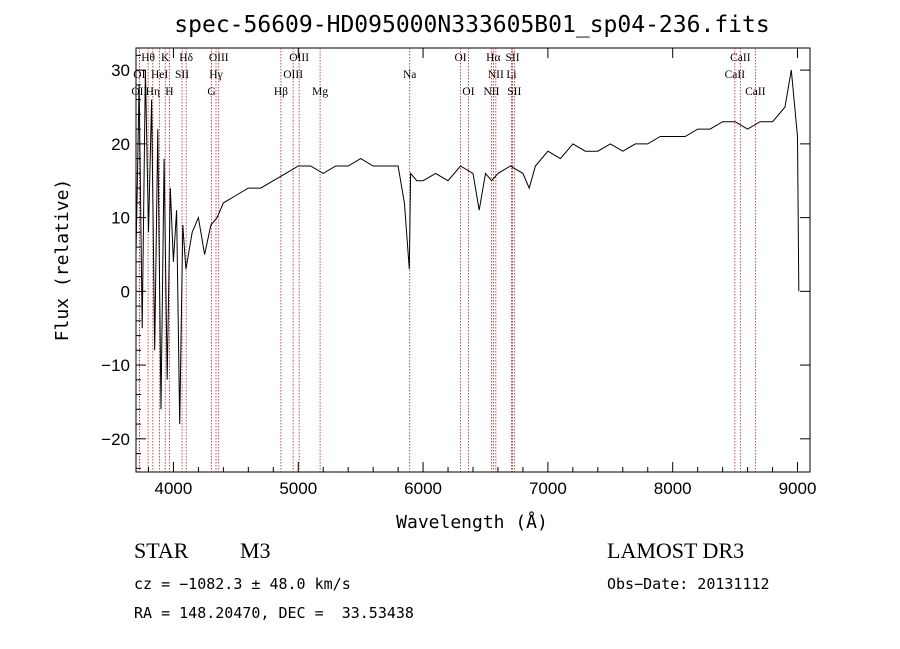 The height and width of the screenshot is (649, 900). What do you see at coordinates (281, 92) in the screenshot?
I see `line-label-22: Hβ` at bounding box center [281, 92].